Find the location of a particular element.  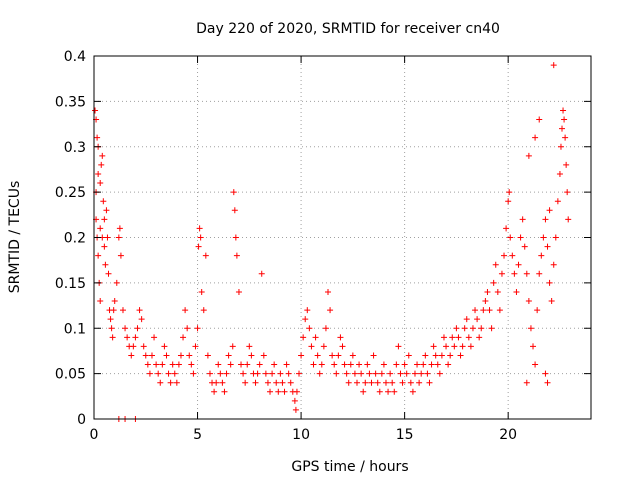

y-tick-label: 0 is located at coordinates (81, 420).